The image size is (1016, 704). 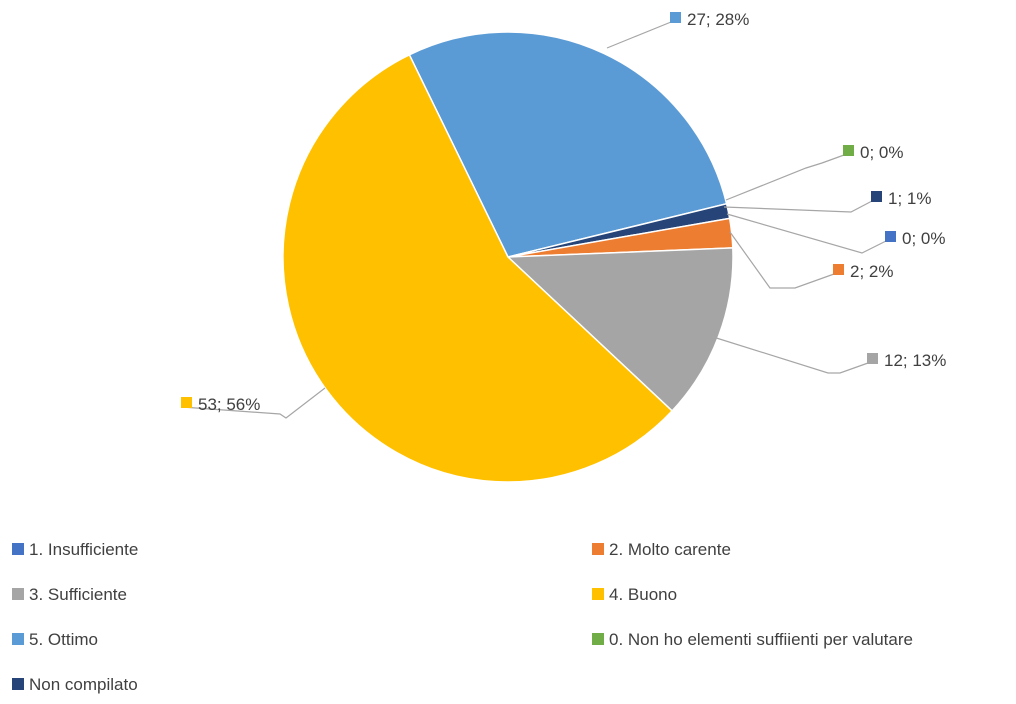 I want to click on legend-label: 5. Ottimo, so click(x=63, y=639).